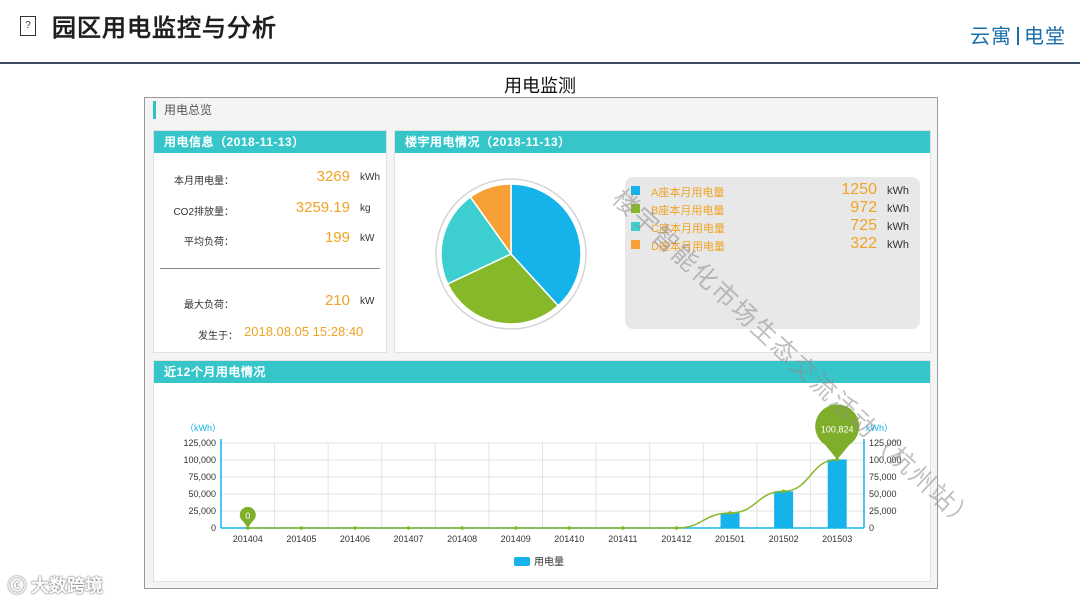  I want to click on pie-slice-a, so click(546, 245).